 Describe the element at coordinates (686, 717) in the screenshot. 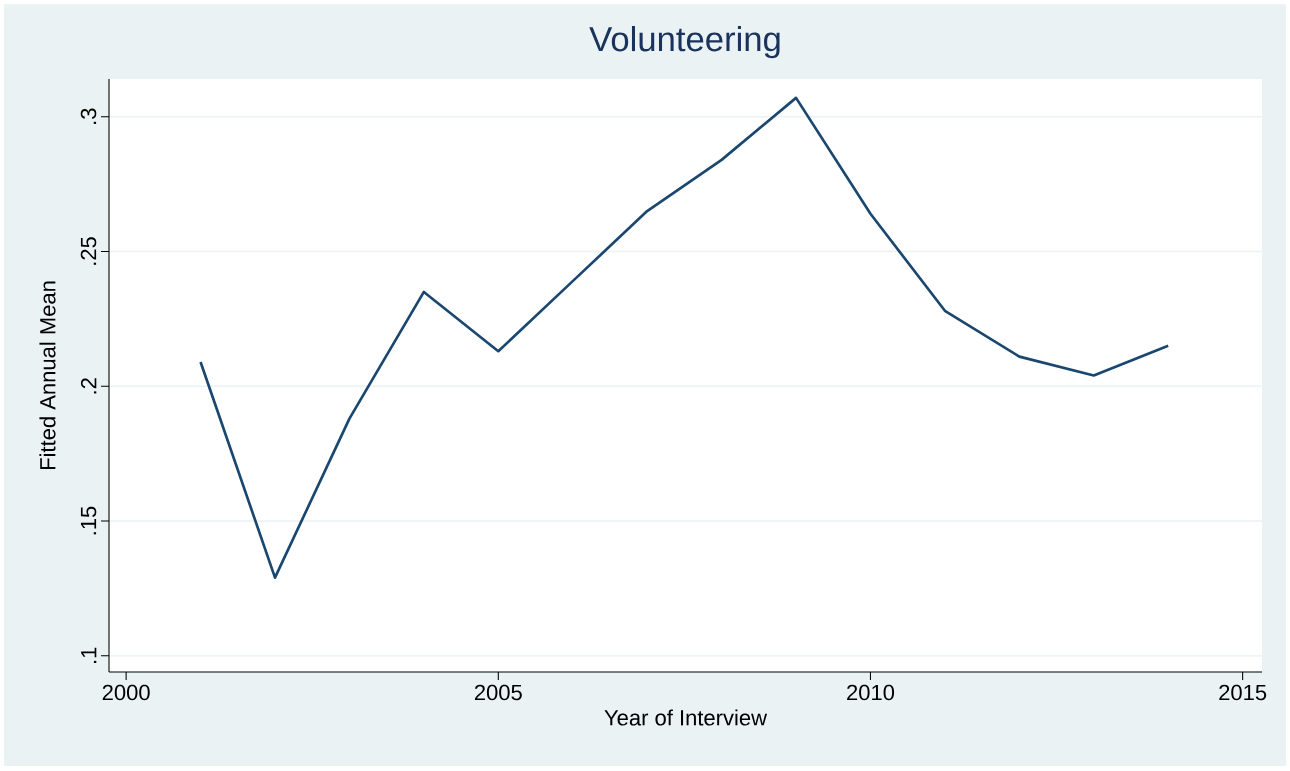

I see `x-axis-title: Year of Interview` at that location.